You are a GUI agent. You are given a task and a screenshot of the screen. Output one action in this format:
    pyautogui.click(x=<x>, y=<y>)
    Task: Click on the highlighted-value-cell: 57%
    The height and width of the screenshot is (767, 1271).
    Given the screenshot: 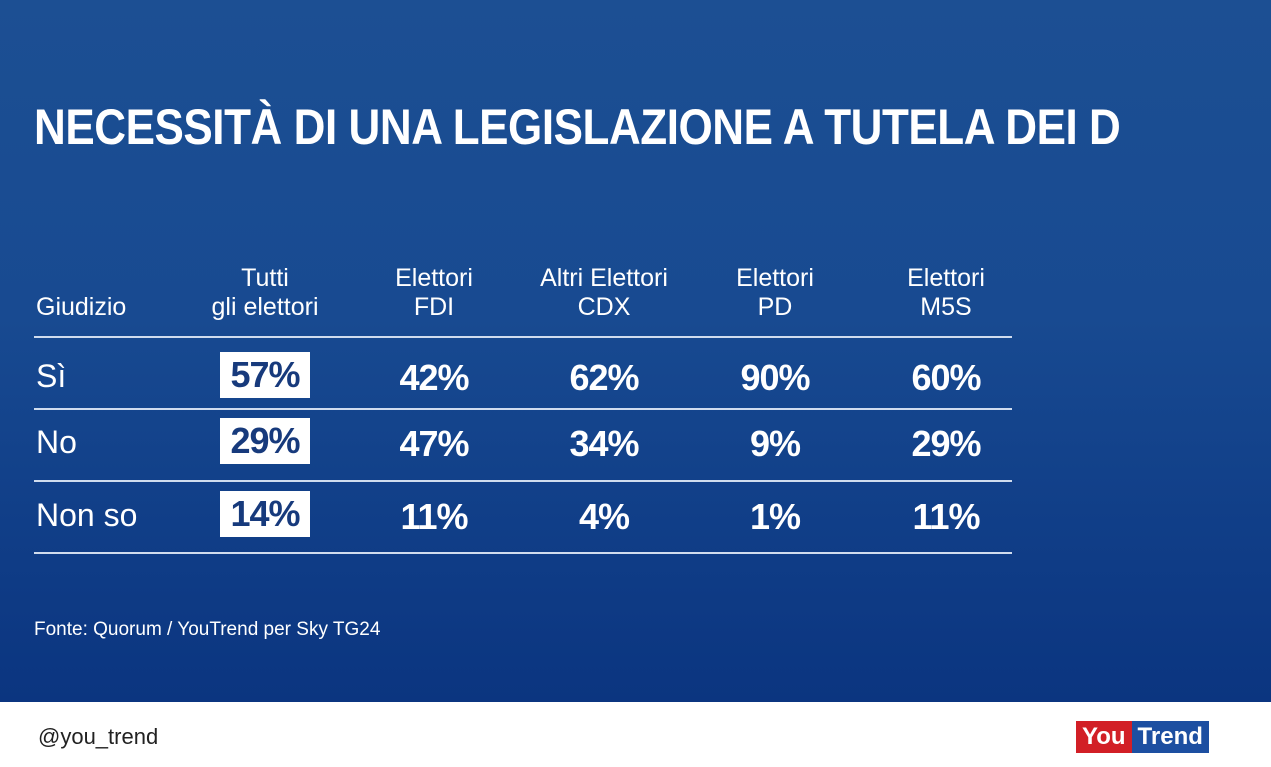 What is the action you would take?
    pyautogui.click(x=265, y=375)
    